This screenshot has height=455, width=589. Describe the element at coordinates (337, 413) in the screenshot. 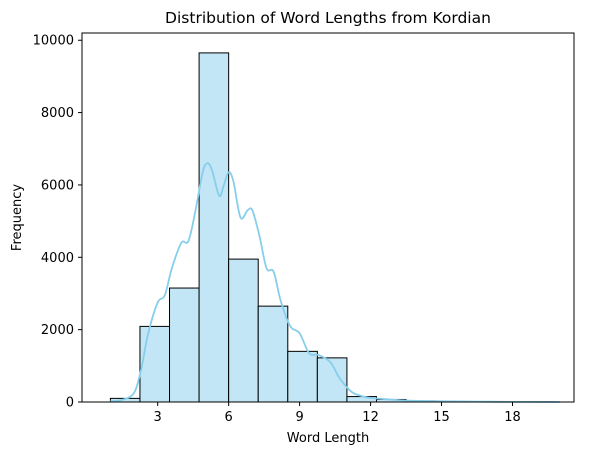

I see `x-axis-ticks: 3 6 9 12 15 18` at that location.